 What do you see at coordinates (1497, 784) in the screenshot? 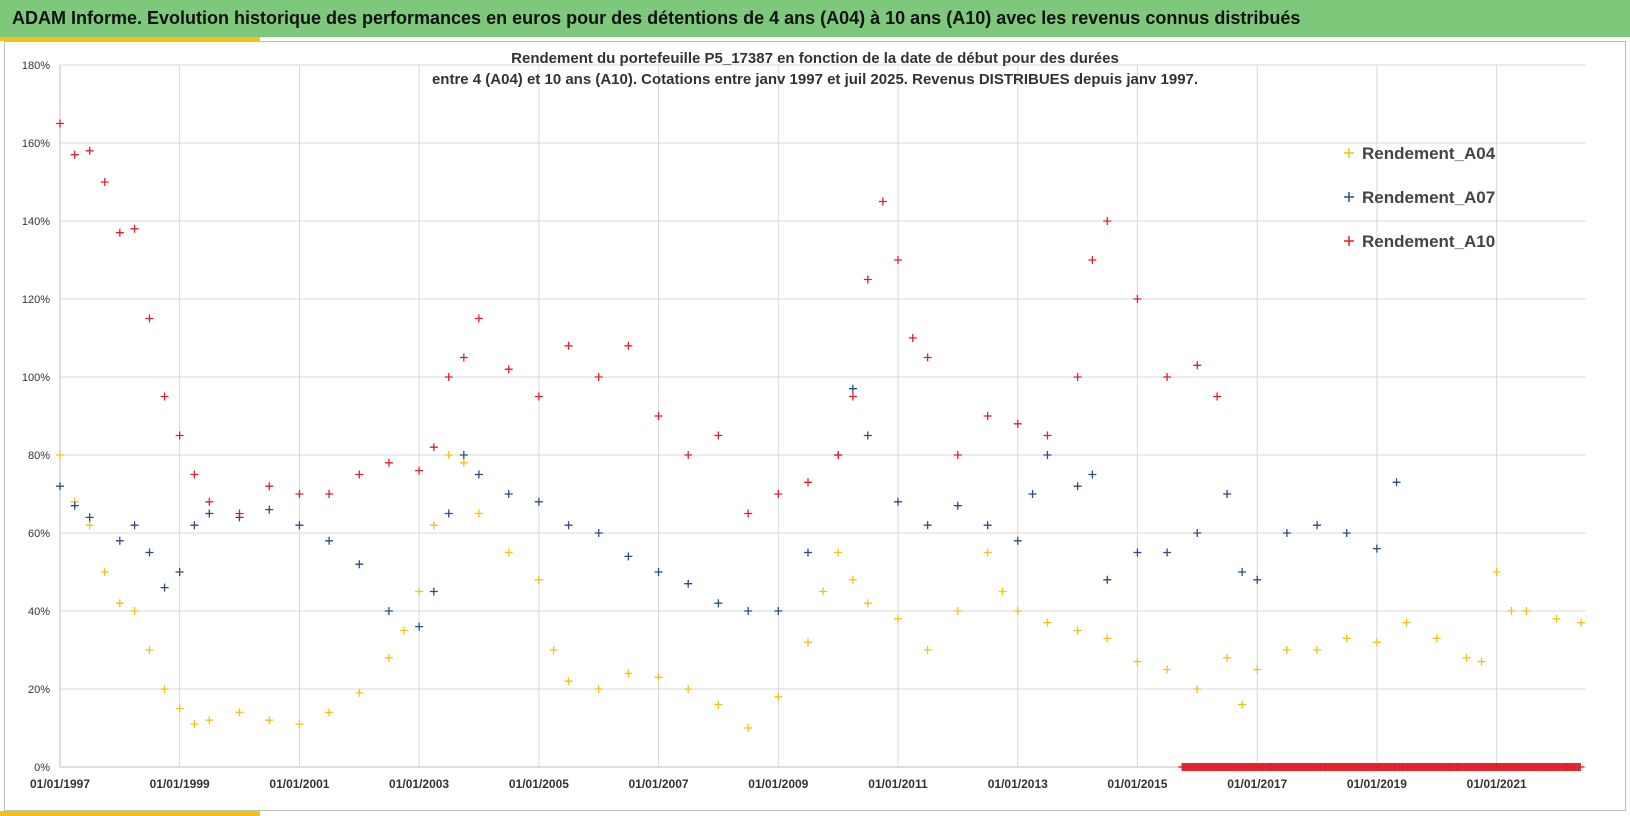
I see `x-tick-label: 01/01/2021` at bounding box center [1497, 784].